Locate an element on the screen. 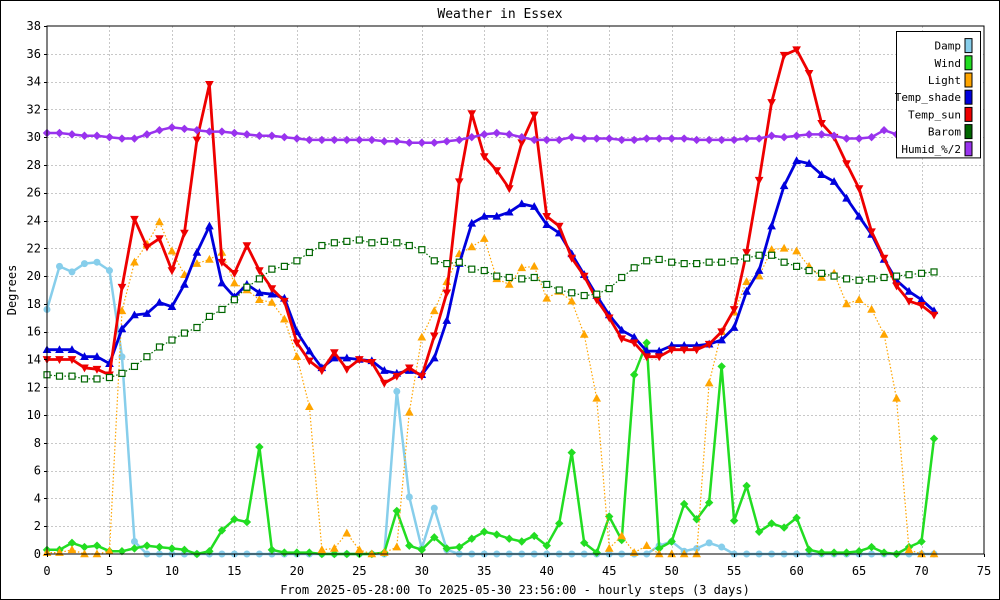 This screenshot has height=600, width=1000. x-tick-label: 40 is located at coordinates (547, 571).